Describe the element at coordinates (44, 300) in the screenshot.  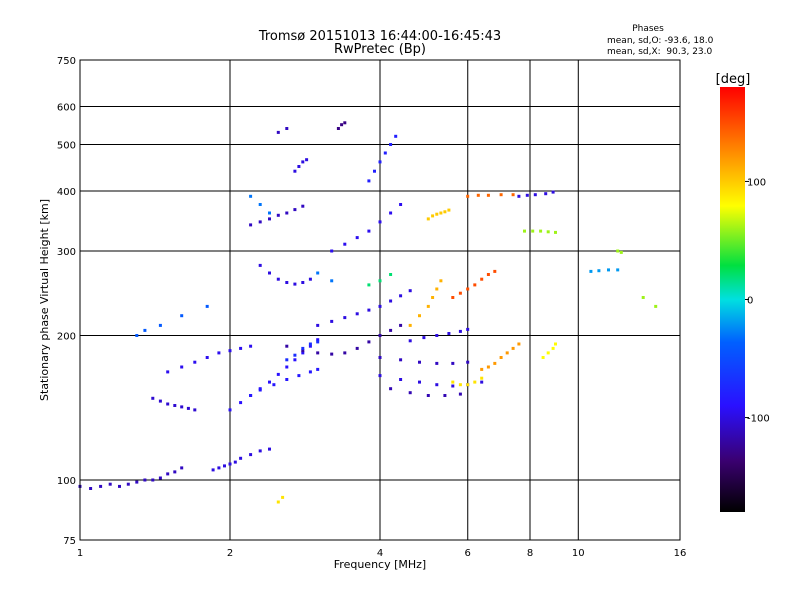
I see `y-axis-label: Stationary phase Virtual Height [km]` at that location.